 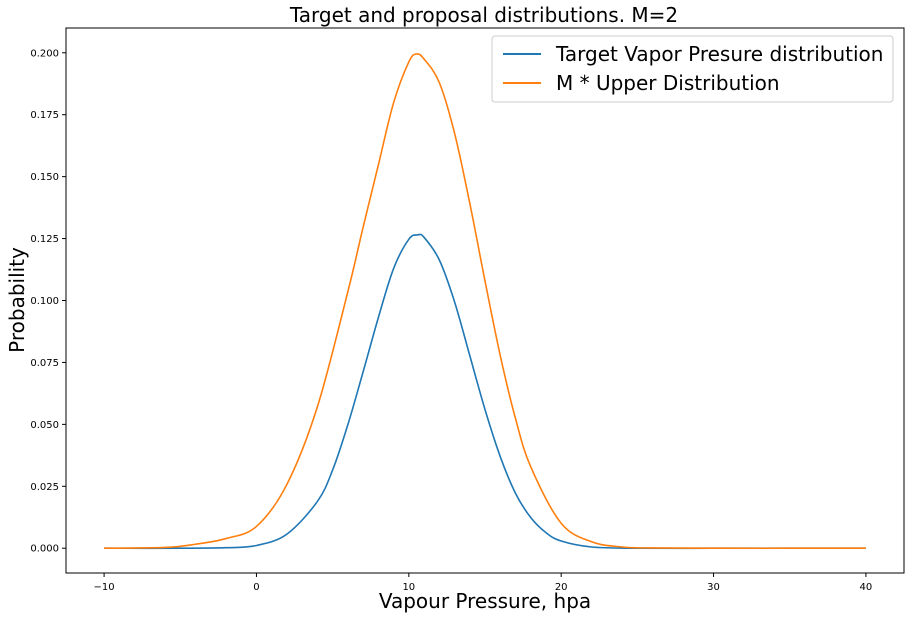 What do you see at coordinates (483, 583) in the screenshot?
I see `x-axis: −10 0 10 20 30 40` at bounding box center [483, 583].